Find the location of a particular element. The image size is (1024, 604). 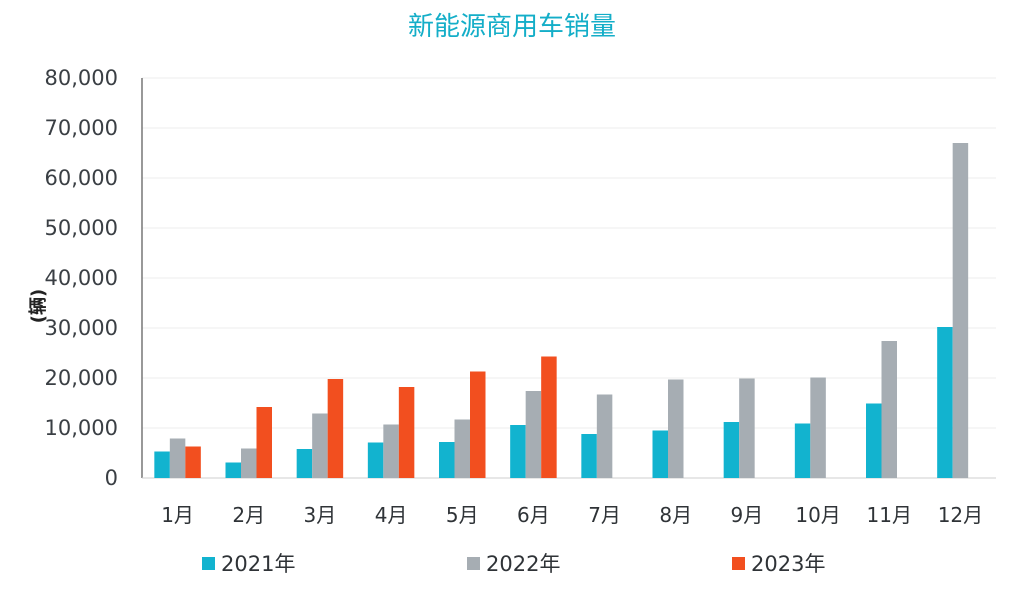

legend-label: 2023年 is located at coordinates (788, 564).